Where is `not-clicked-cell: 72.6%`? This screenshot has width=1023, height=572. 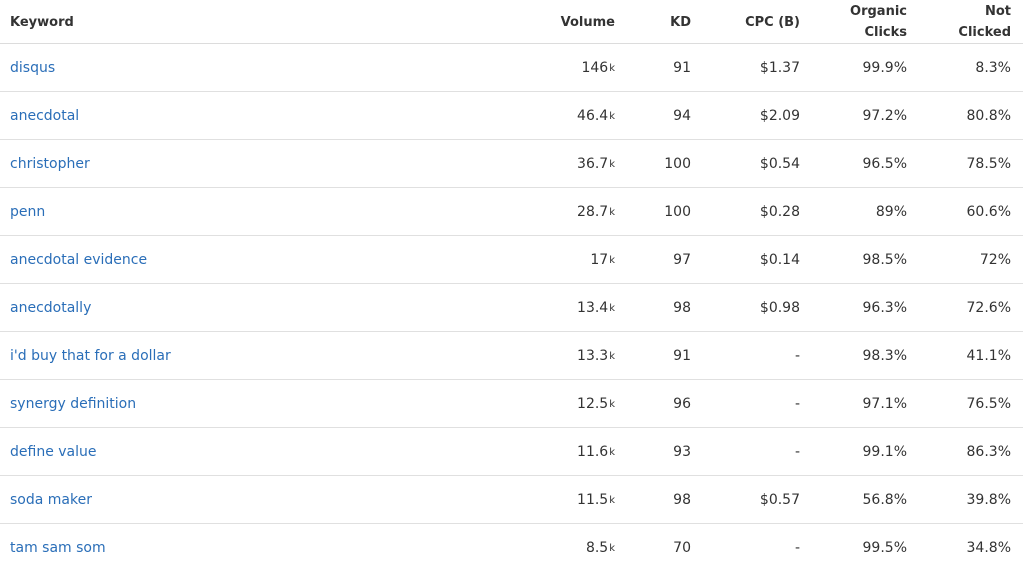
not-clicked-cell: 72.6% is located at coordinates (966, 307).